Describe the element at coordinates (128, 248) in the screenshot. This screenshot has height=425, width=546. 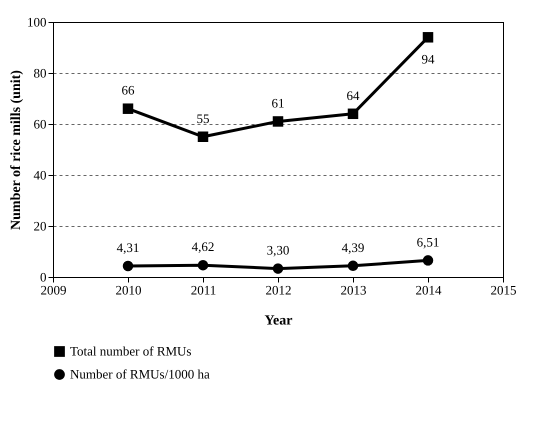
I see `data-label: 4,31` at that location.